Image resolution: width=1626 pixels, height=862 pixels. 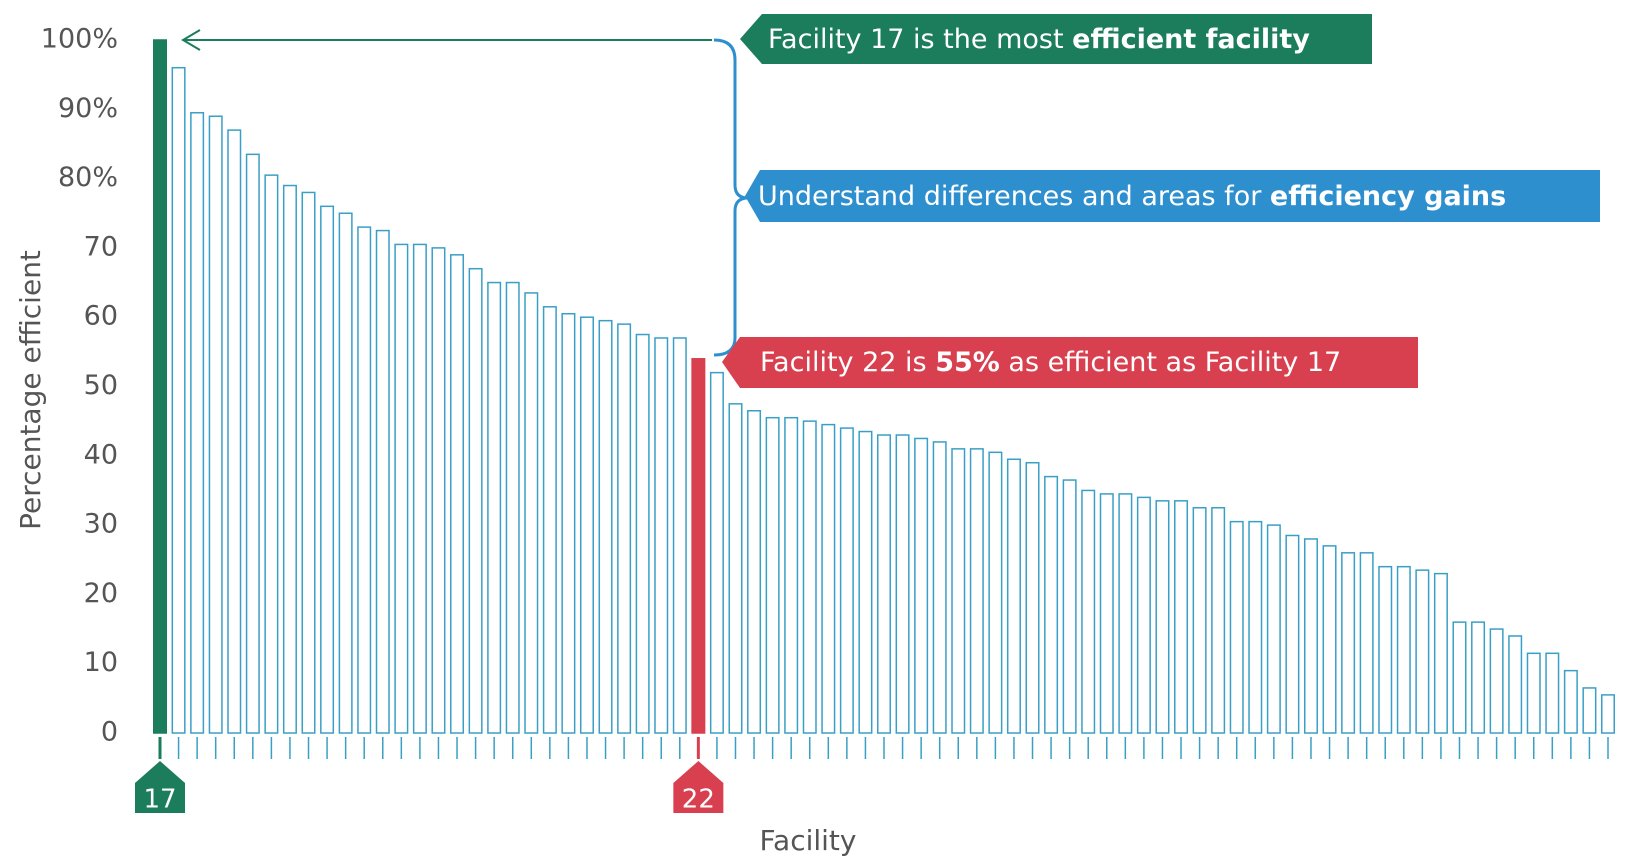 What do you see at coordinates (191, 40) in the screenshot?
I see `arrow-head` at bounding box center [191, 40].